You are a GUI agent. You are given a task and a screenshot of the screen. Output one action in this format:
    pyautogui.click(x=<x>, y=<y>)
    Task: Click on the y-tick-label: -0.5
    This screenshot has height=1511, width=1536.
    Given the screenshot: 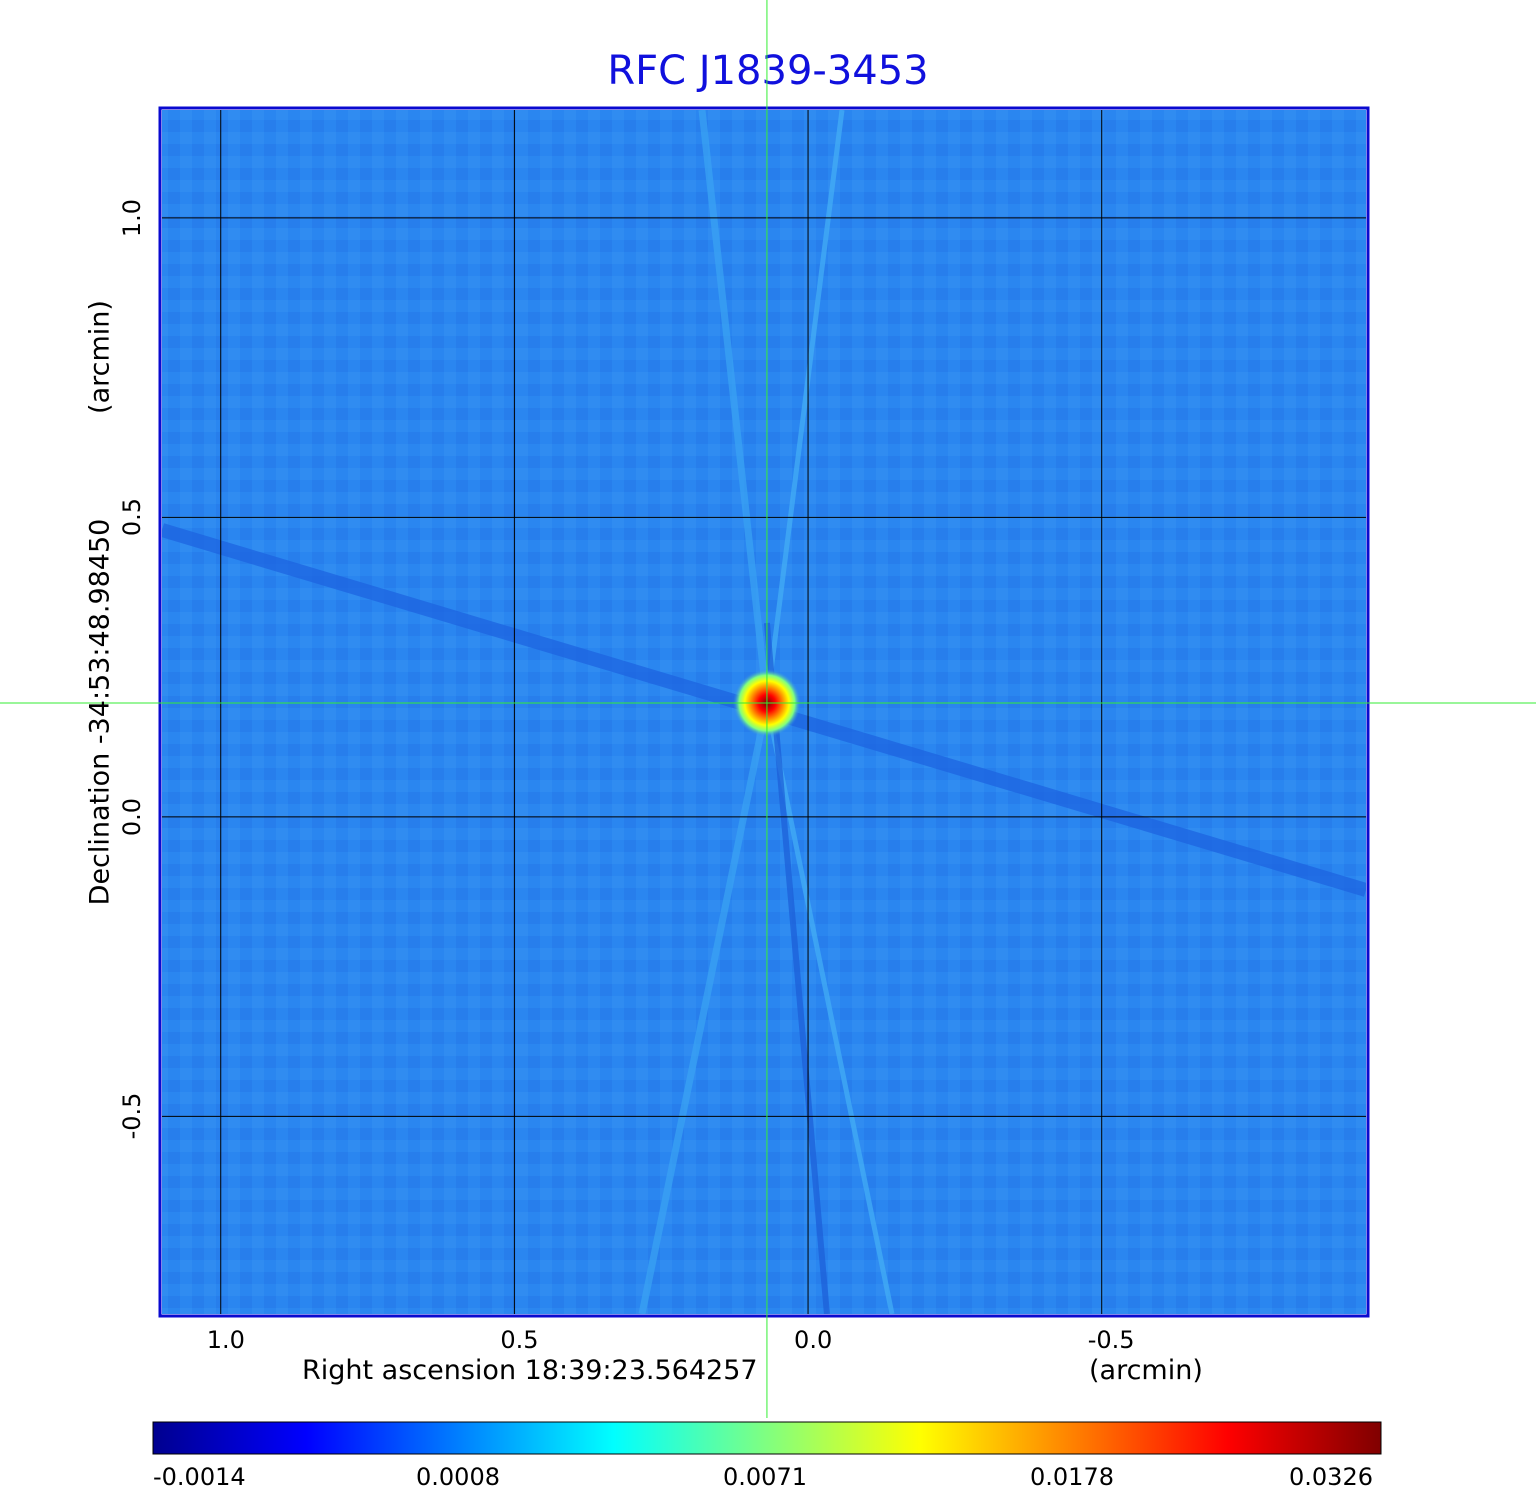 What is the action you would take?
    pyautogui.click(x=132, y=1116)
    